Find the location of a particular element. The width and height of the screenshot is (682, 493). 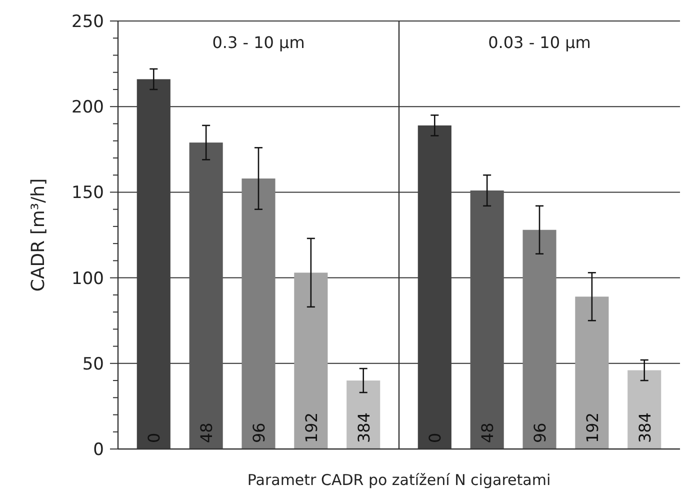

x-axis-title: Parametr CADR po zatížení N cigaretami is located at coordinates (399, 480).